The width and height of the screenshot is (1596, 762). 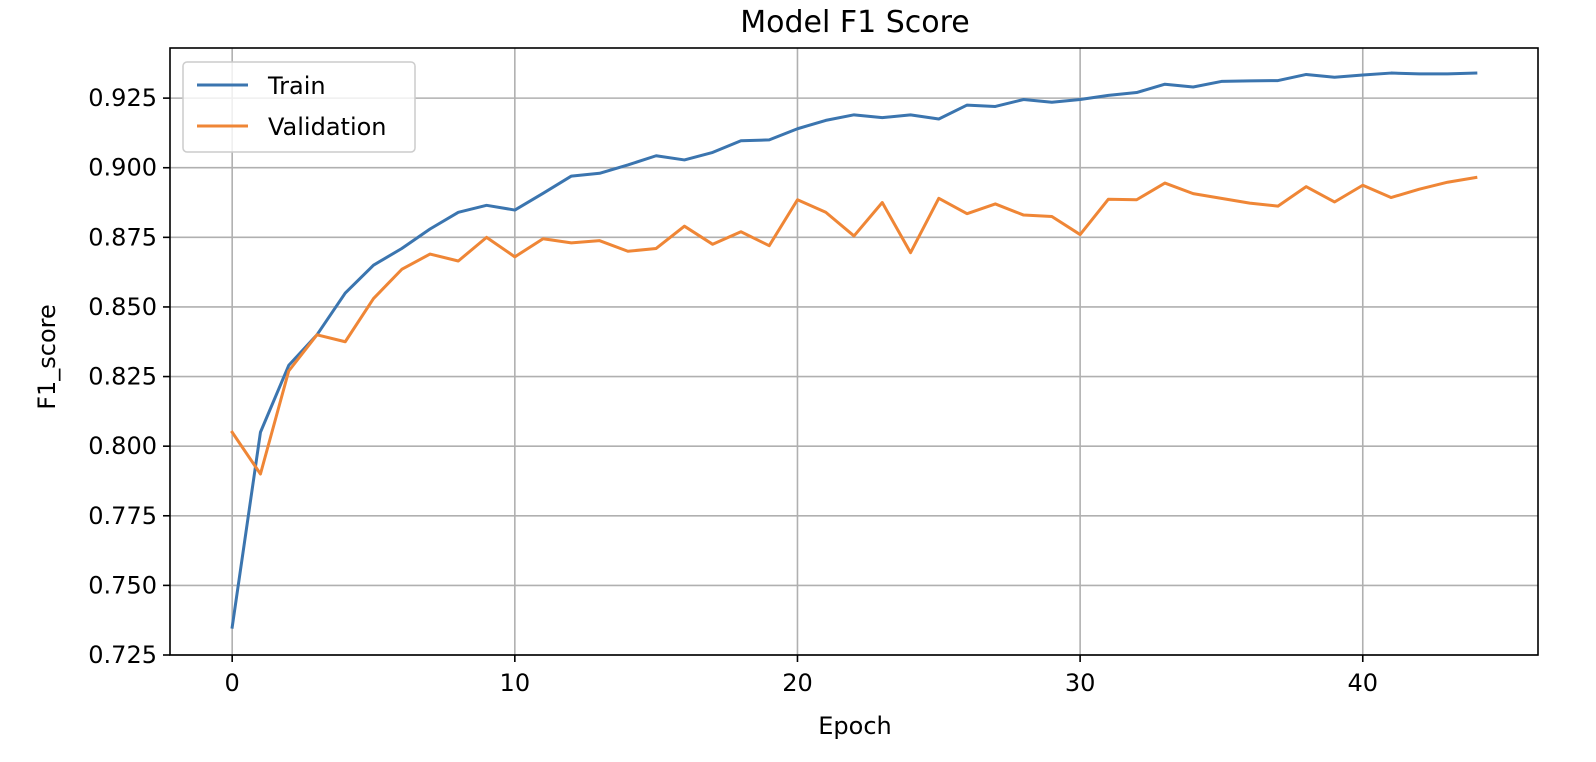 What do you see at coordinates (855, 726) in the screenshot?
I see `x-axis-label: Epoch` at bounding box center [855, 726].